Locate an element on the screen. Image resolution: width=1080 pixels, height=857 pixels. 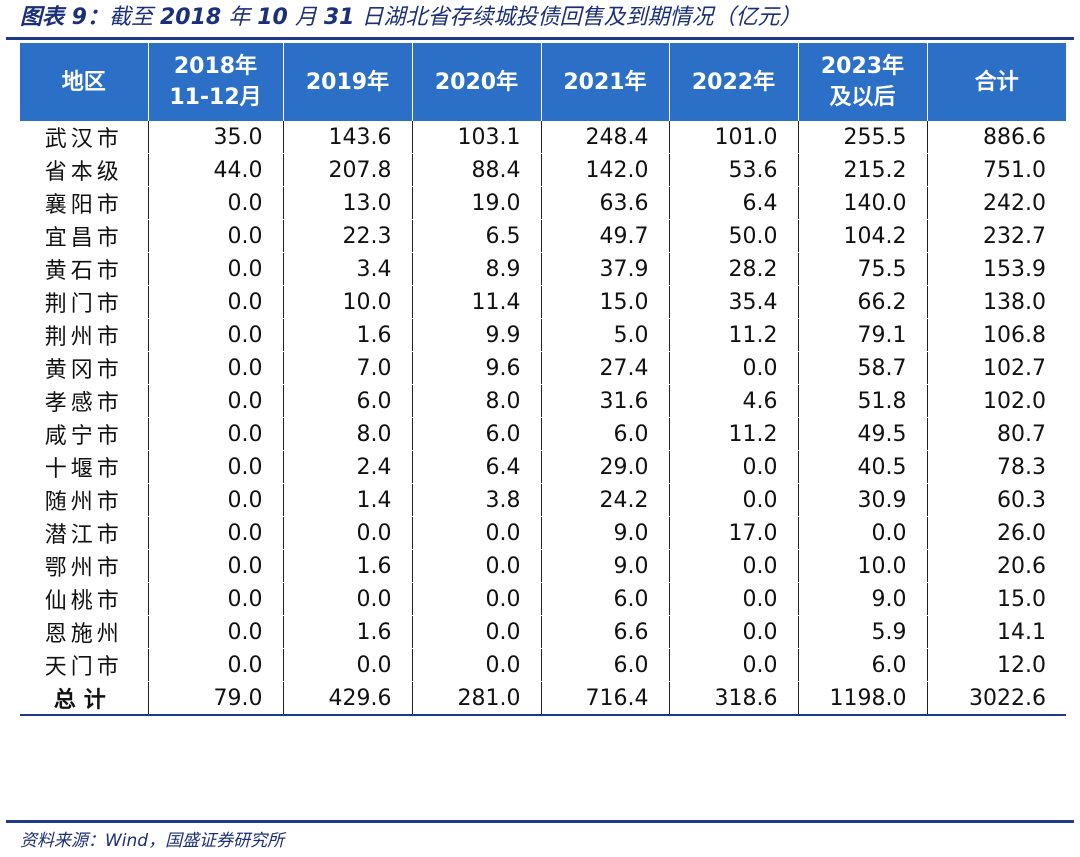
value-cell: 80.7 is located at coordinates (996, 434).